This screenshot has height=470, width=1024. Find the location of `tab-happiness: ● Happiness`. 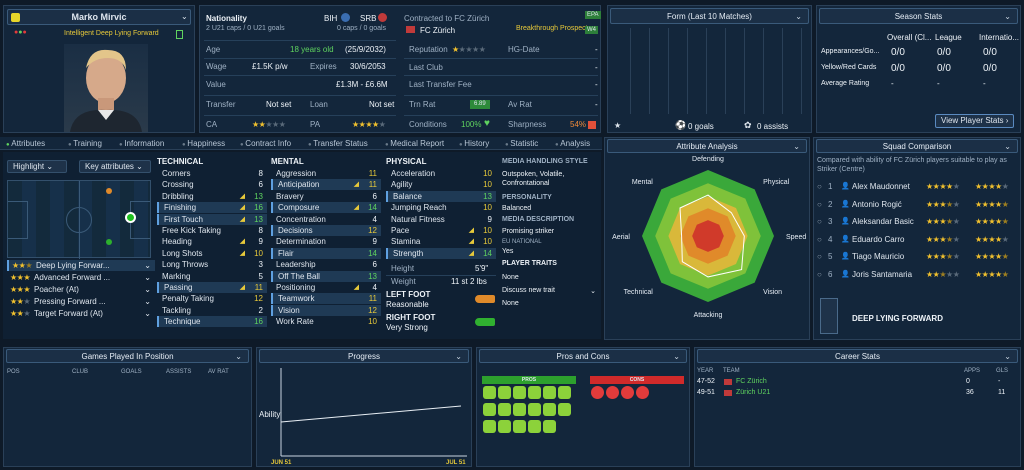

tab-happiness: ● Happiness is located at coordinates (203, 143).